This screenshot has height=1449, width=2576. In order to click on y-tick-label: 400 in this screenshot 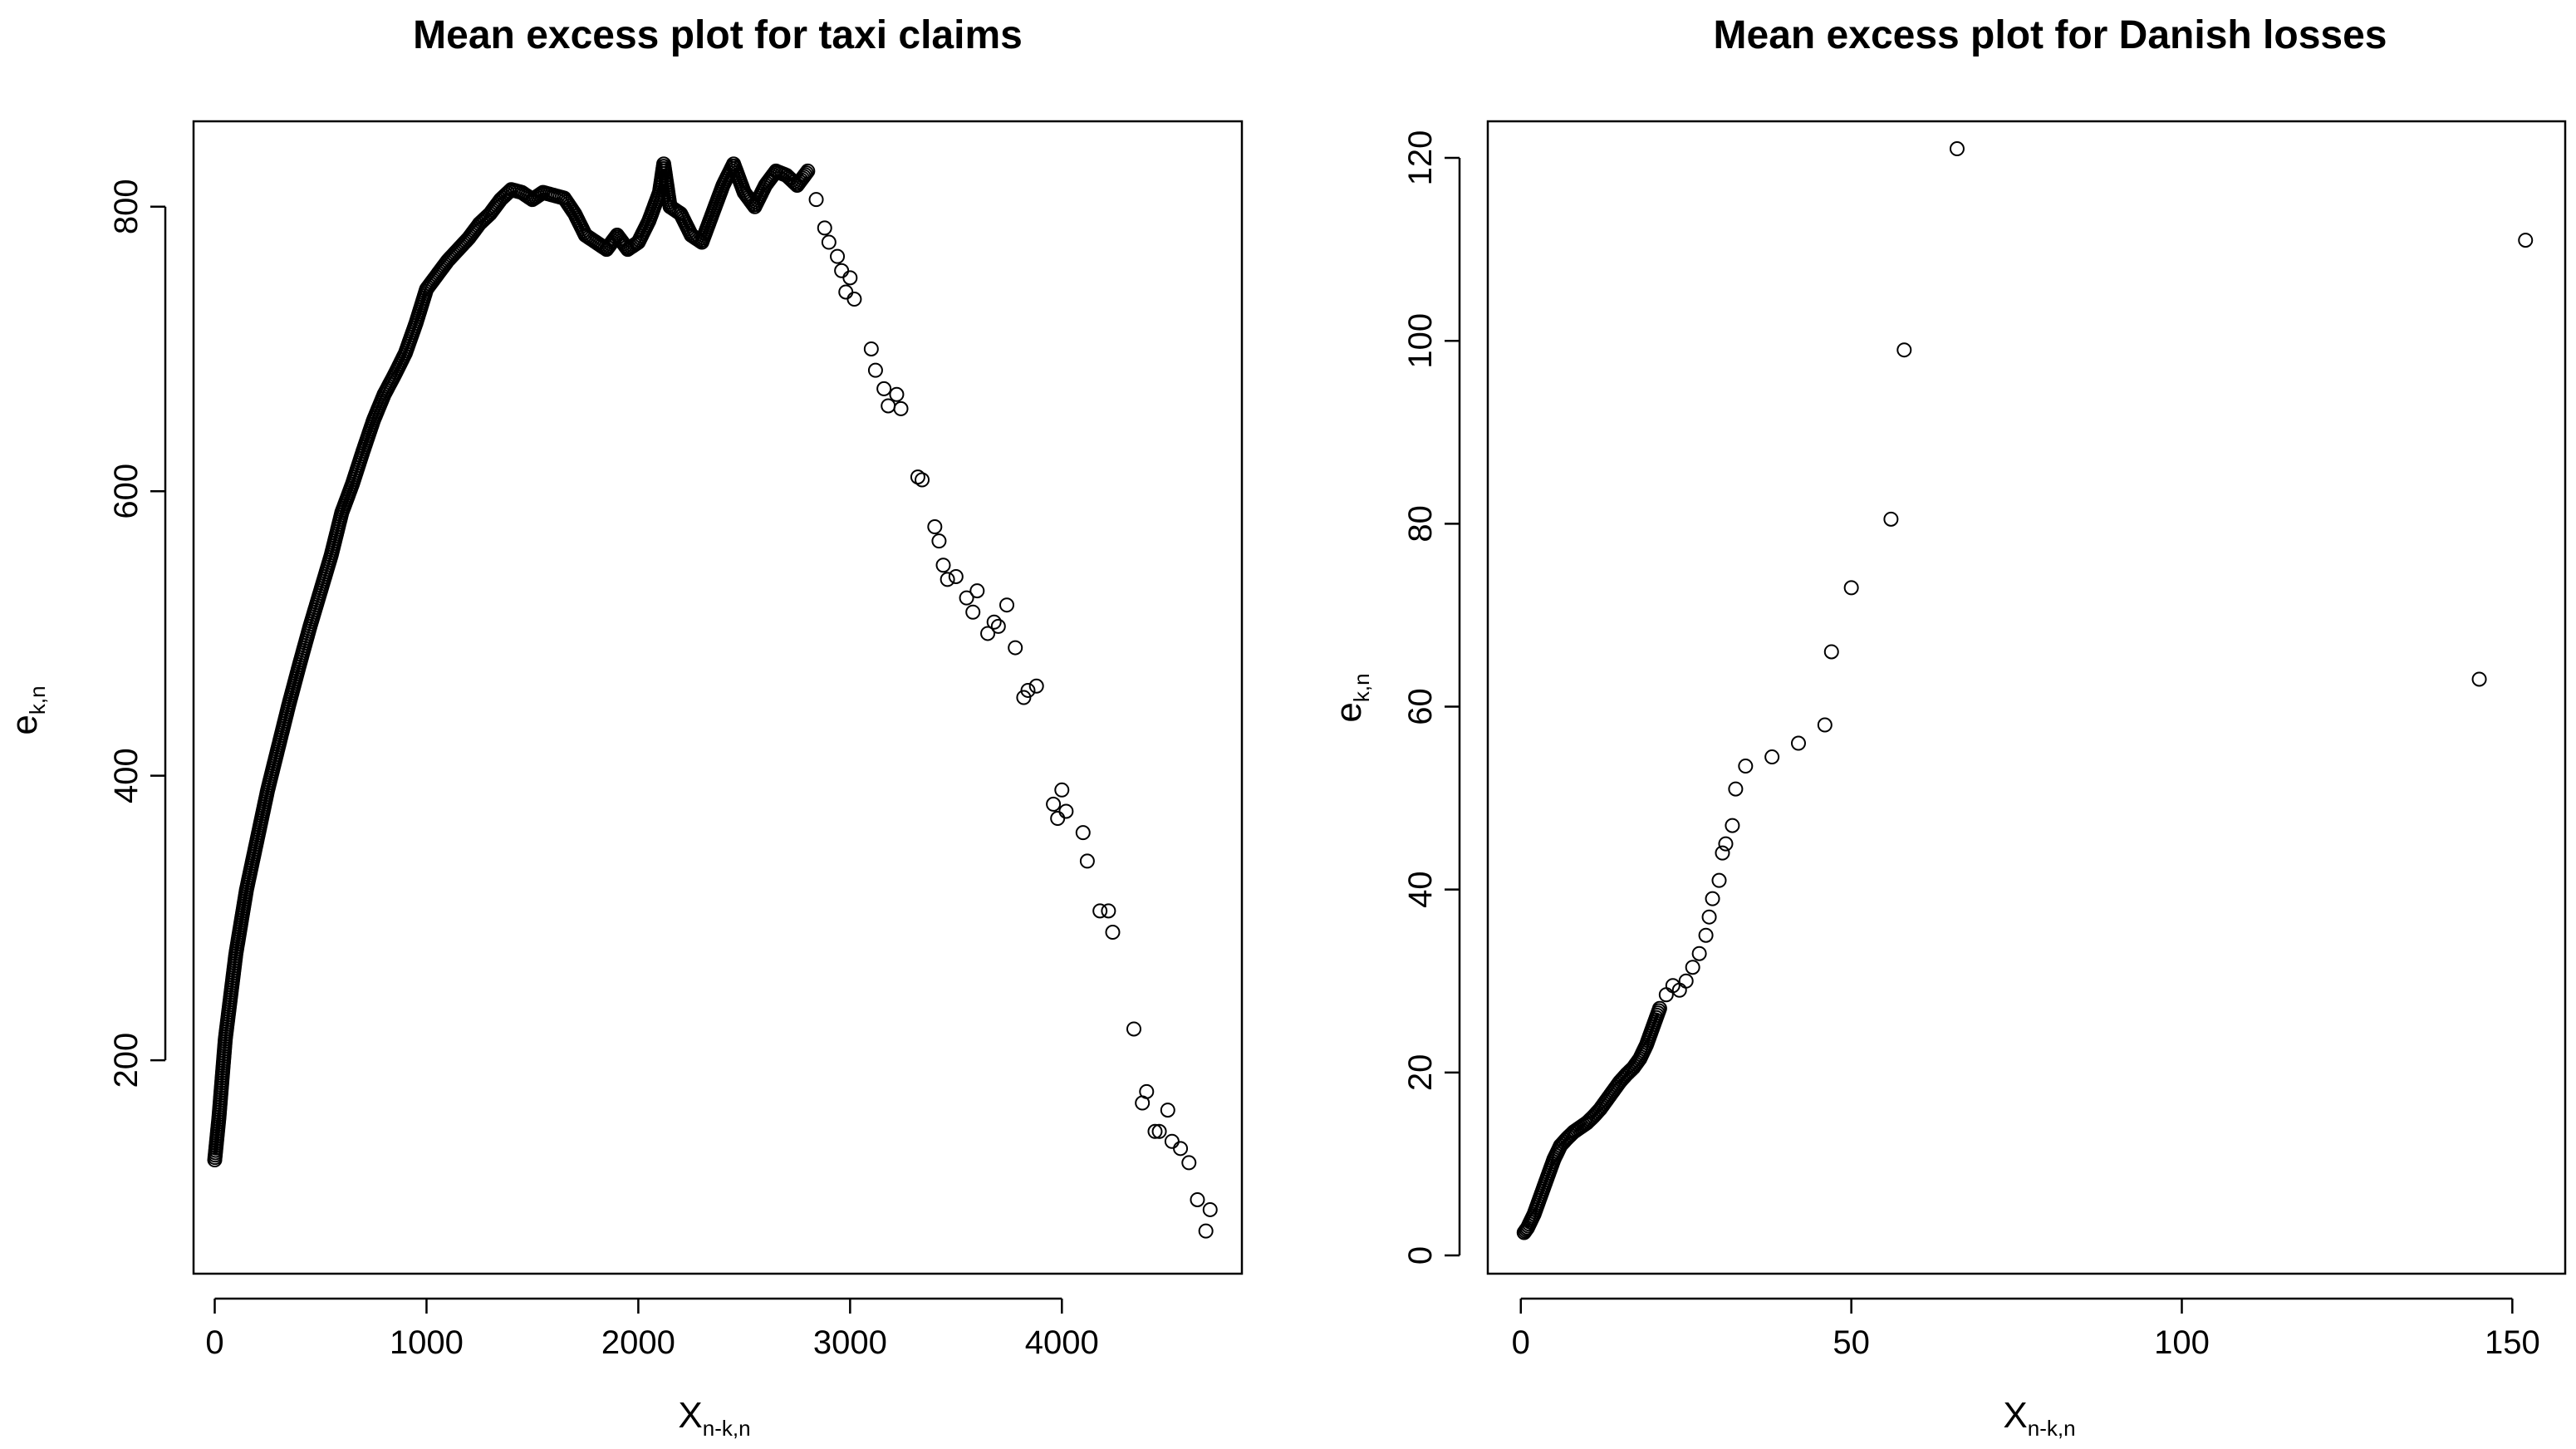, I will do `click(126, 775)`.